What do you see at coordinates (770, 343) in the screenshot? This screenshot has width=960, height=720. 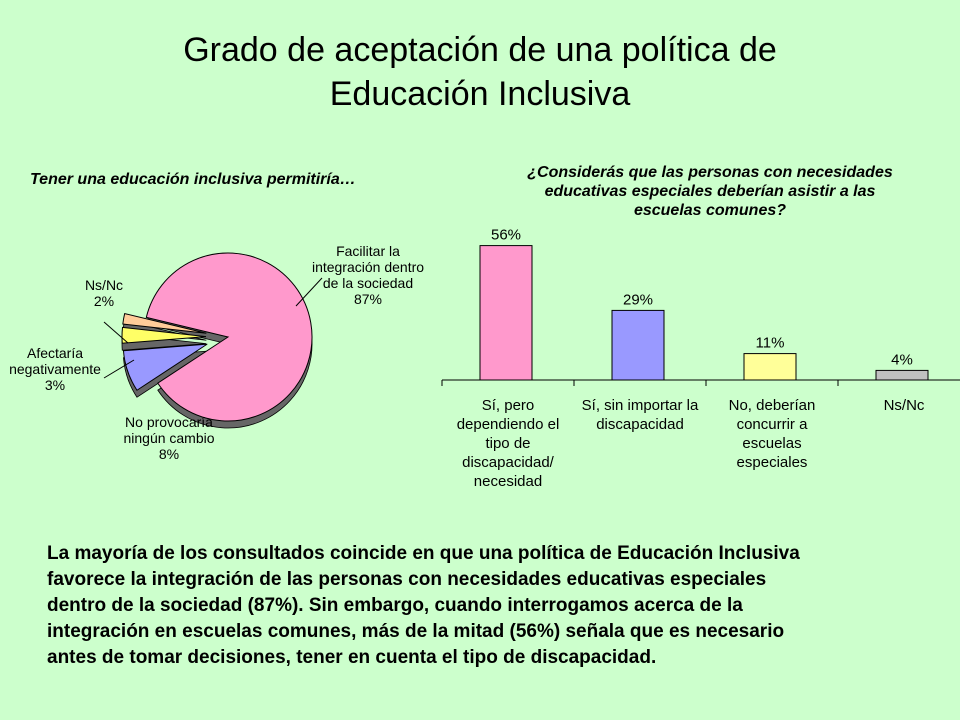 I see `bar-value-label-2: 11%` at bounding box center [770, 343].